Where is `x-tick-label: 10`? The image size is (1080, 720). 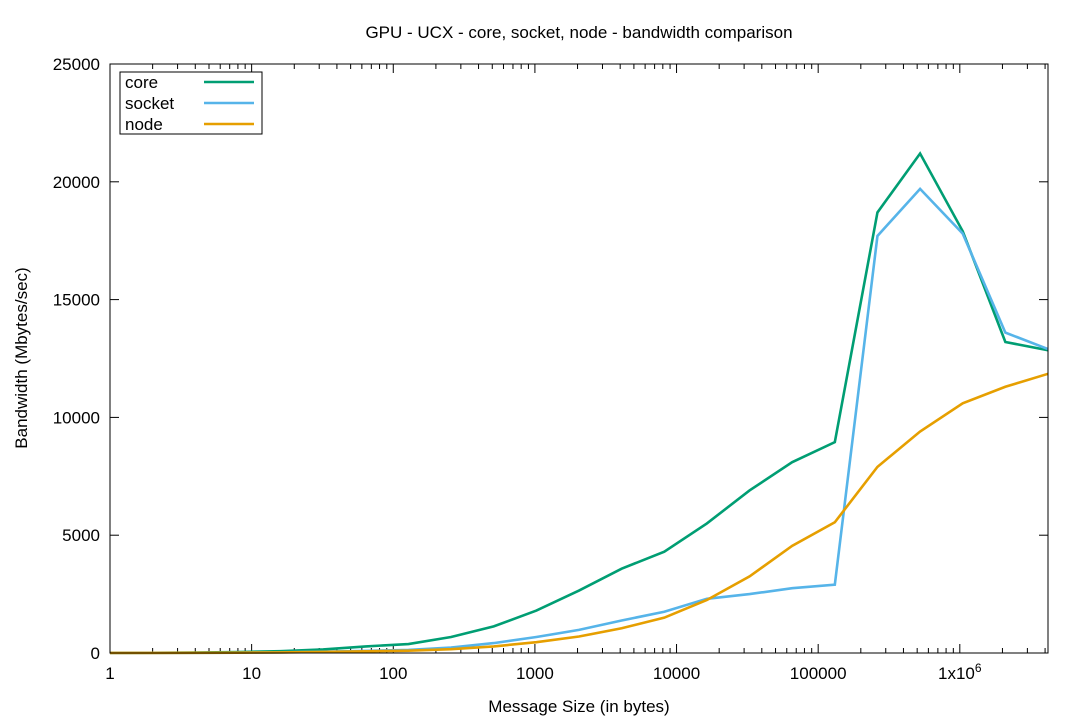
x-tick-label: 10 is located at coordinates (251, 673).